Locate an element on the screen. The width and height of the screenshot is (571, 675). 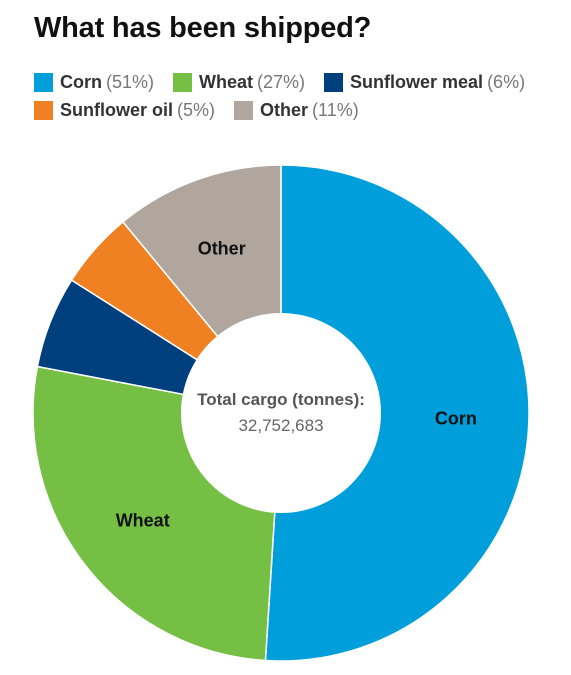
legend-label-sunflower-oil: Sunflower oil is located at coordinates (117, 109).